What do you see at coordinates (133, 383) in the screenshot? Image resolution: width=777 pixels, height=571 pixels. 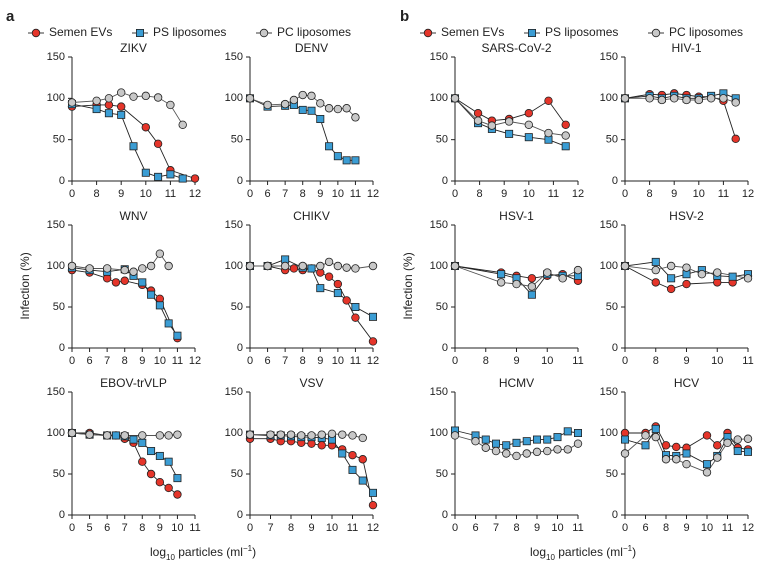 I see `panel-title: EBOV-trVLP` at bounding box center [133, 383].